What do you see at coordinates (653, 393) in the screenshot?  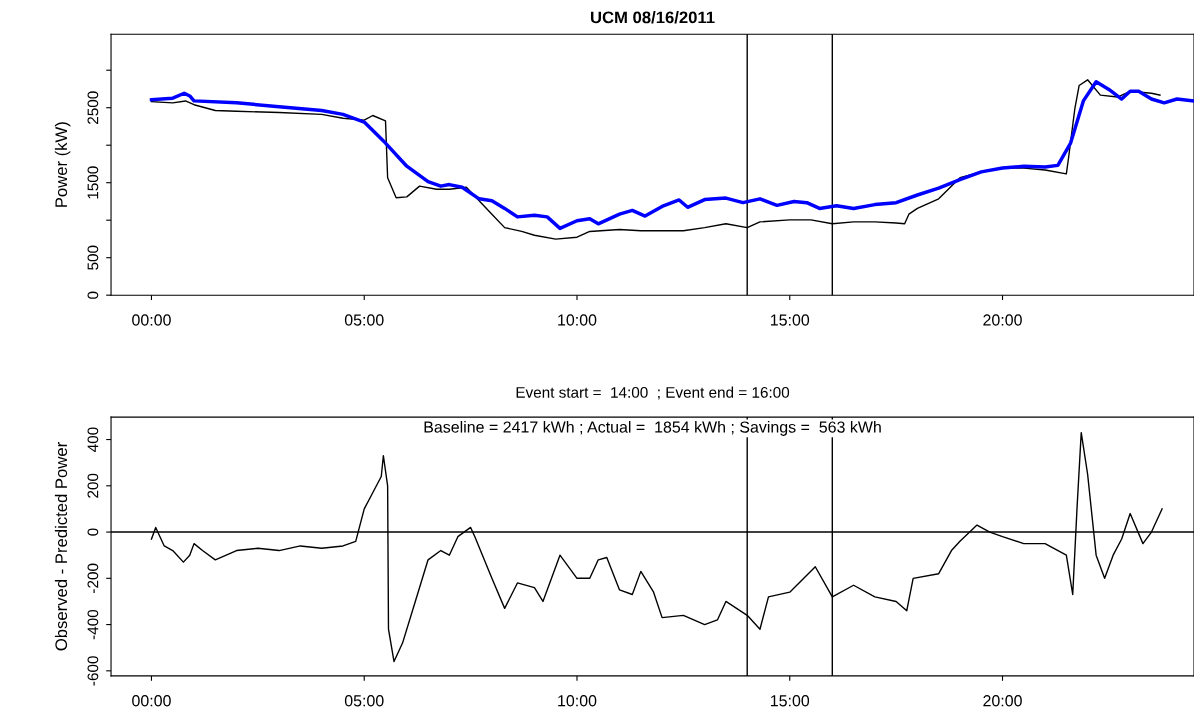 I see `chart-title: Event start = 14:00 ; Event end = 16:00` at bounding box center [653, 393].